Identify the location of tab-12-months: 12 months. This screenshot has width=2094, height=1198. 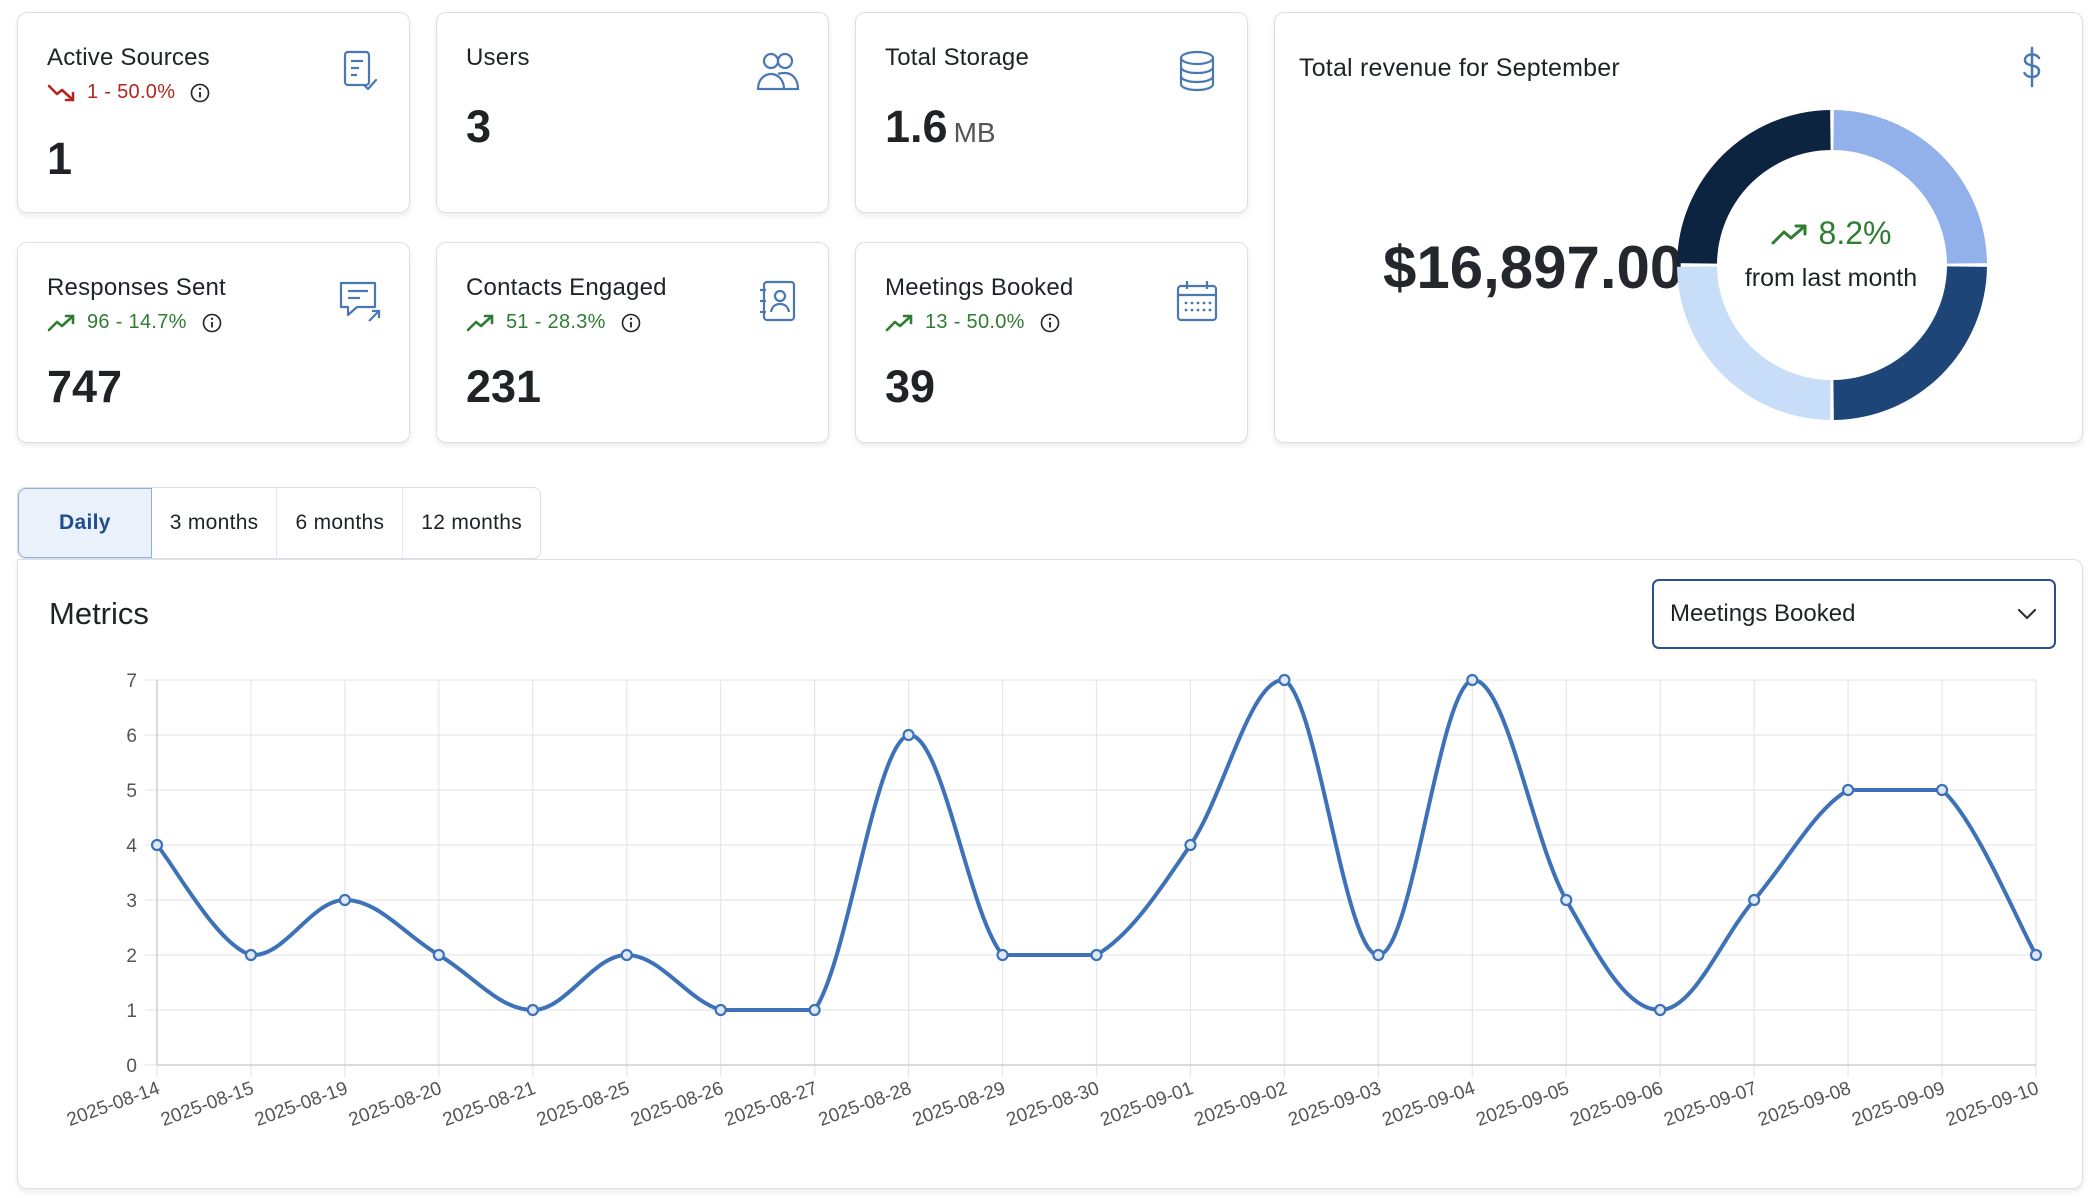
(472, 522).